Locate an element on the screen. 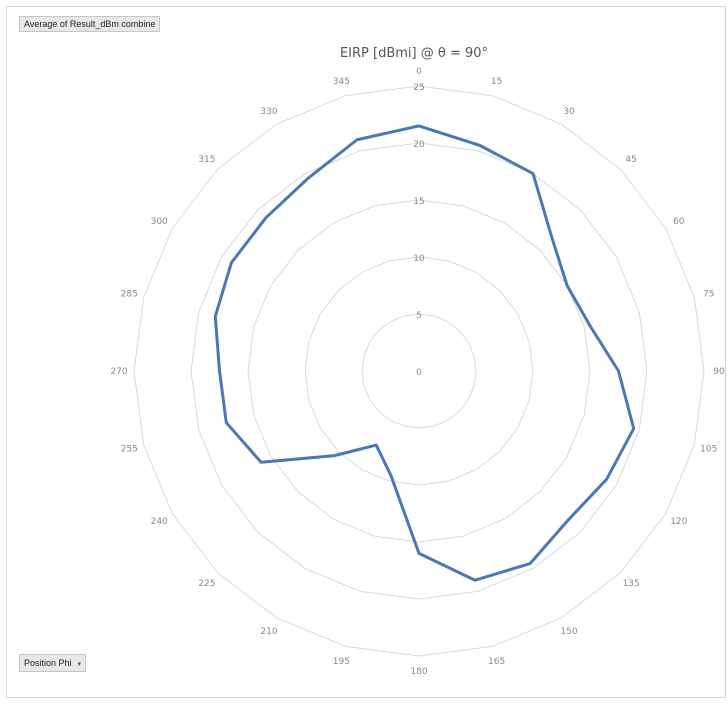 The image size is (728, 704). phi-angle-label: 15 is located at coordinates (496, 82).